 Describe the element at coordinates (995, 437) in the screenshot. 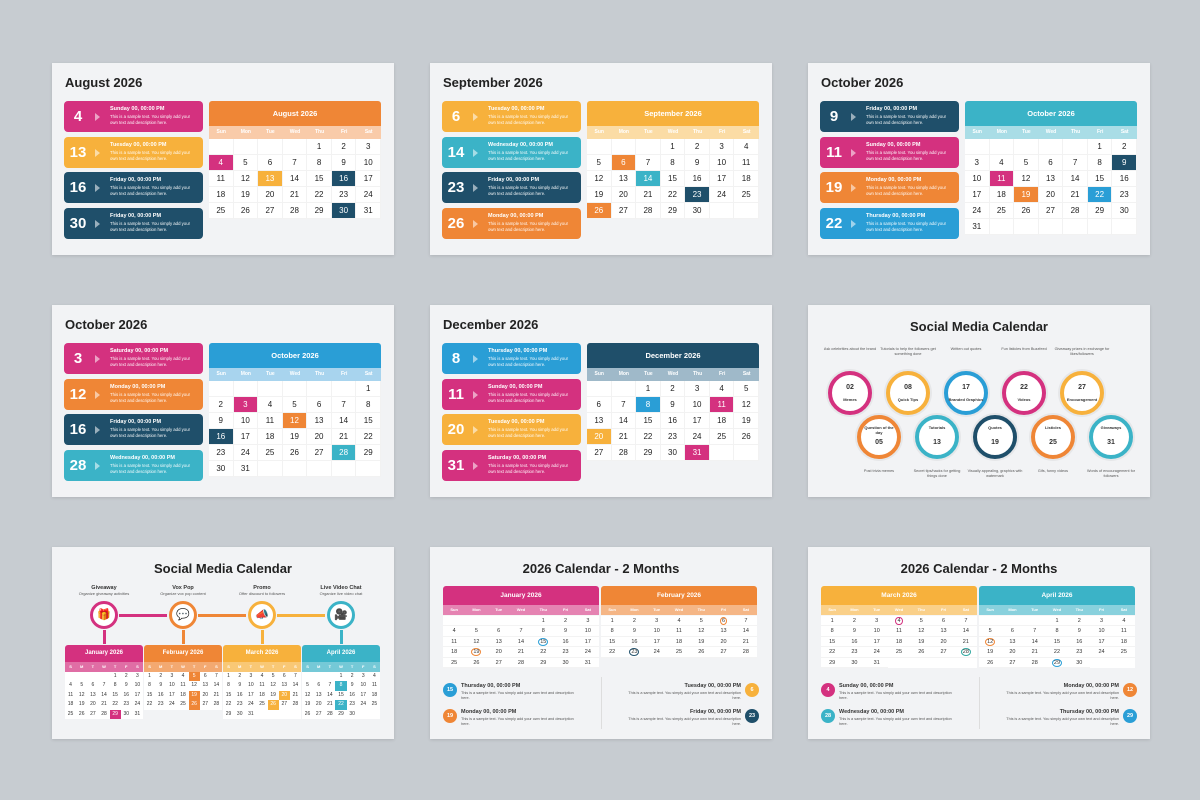

I see `topic-ring: Quotes 19` at that location.